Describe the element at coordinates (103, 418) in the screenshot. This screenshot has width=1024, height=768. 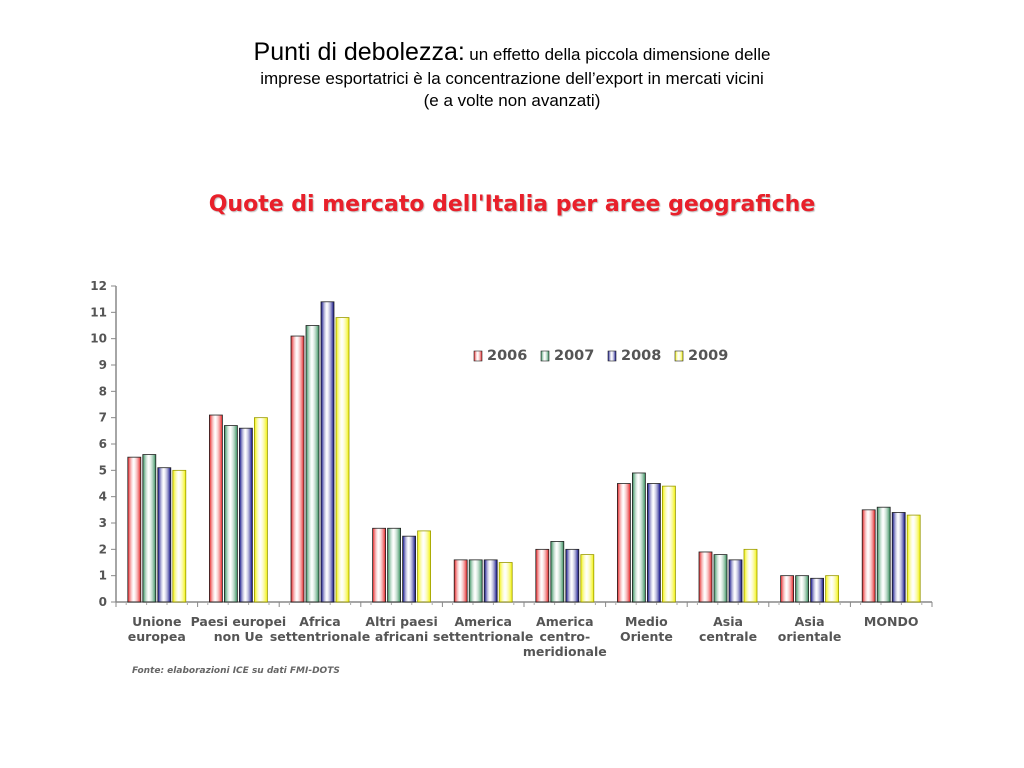
I see `y-tick-label: 7` at that location.